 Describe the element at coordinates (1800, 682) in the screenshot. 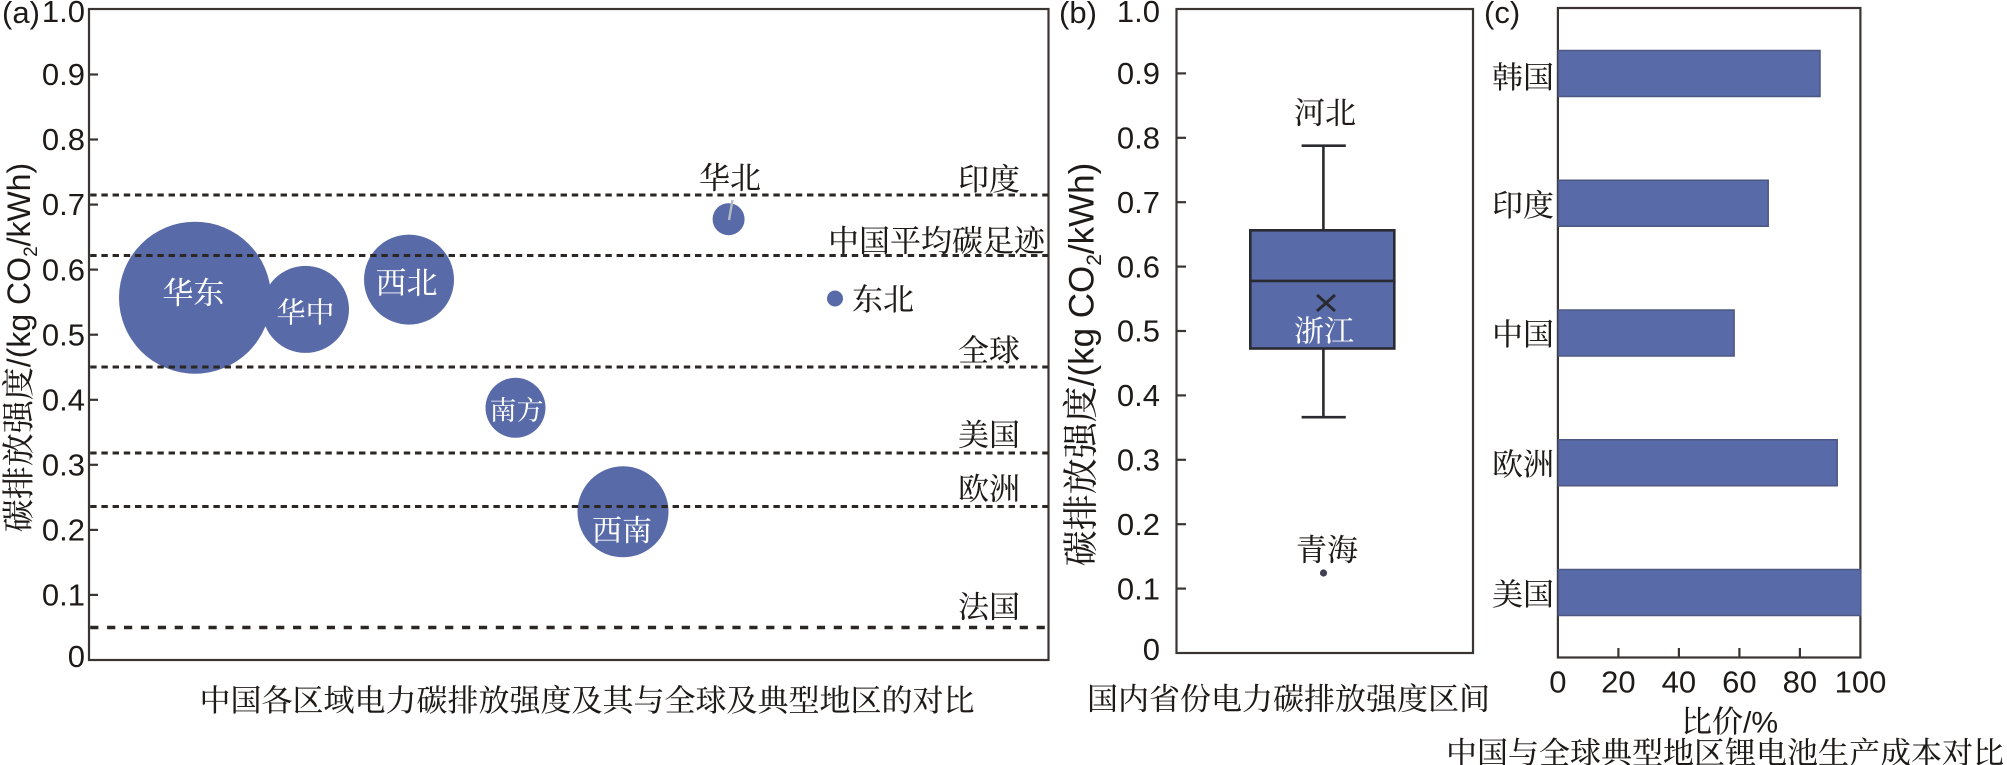

I see `svg-text: 80` at that location.